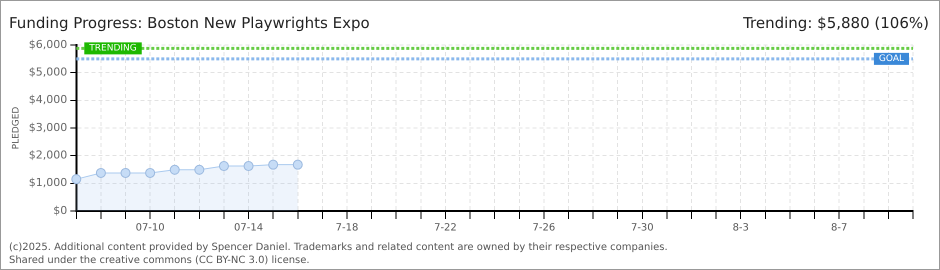  Describe the element at coordinates (338, 247) in the screenshot. I see `text: (c)2025. Additional content provided by Spencer Daniel. Trademarks and related content are owned by their respective companies.` at that location.